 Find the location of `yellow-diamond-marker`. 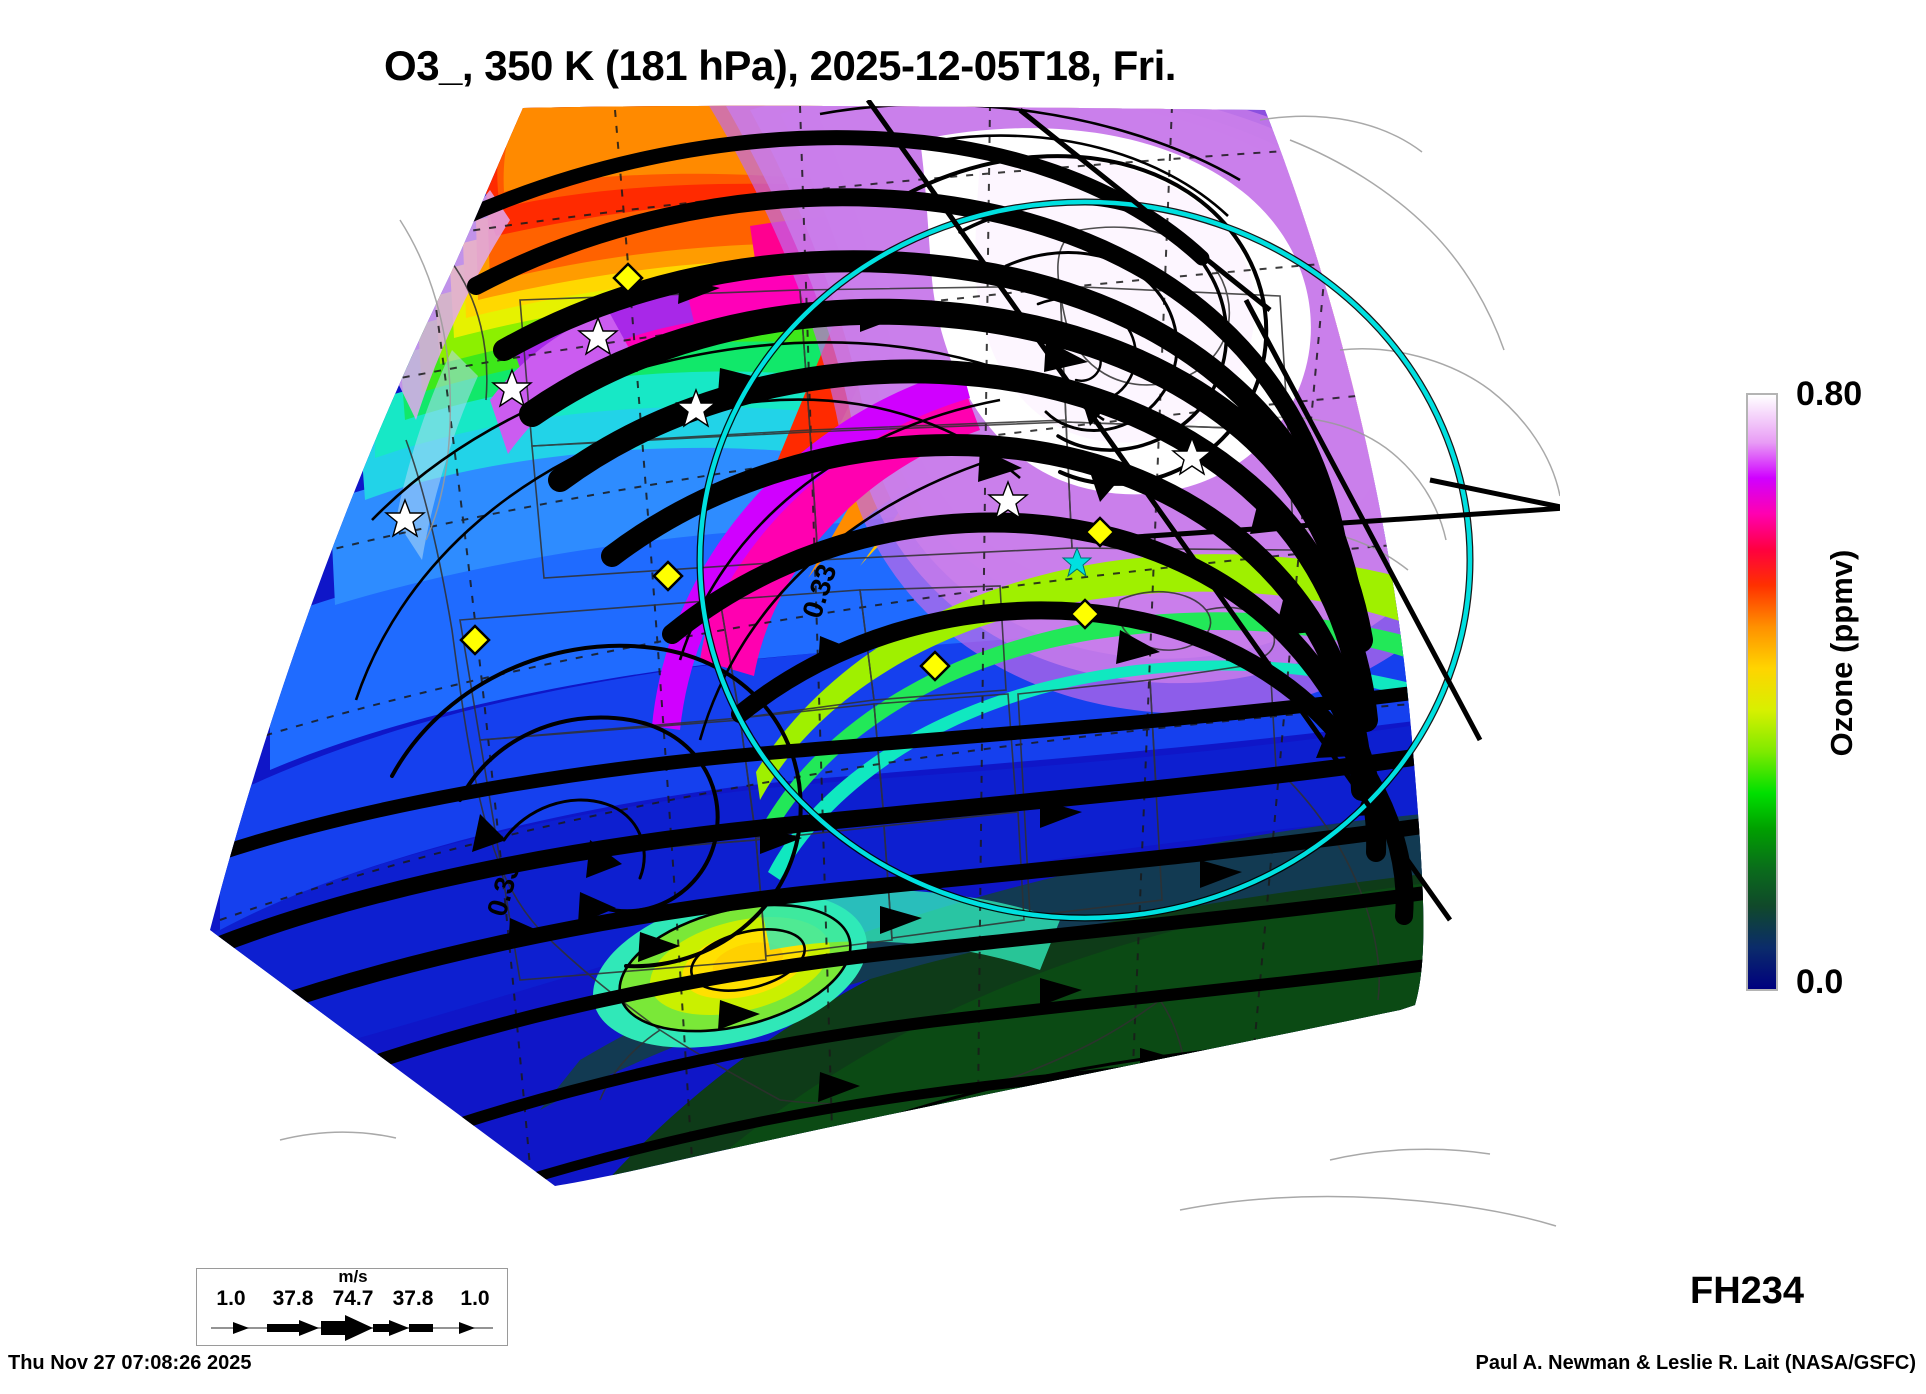

yellow-diamond-marker is located at coordinates (787, 472).